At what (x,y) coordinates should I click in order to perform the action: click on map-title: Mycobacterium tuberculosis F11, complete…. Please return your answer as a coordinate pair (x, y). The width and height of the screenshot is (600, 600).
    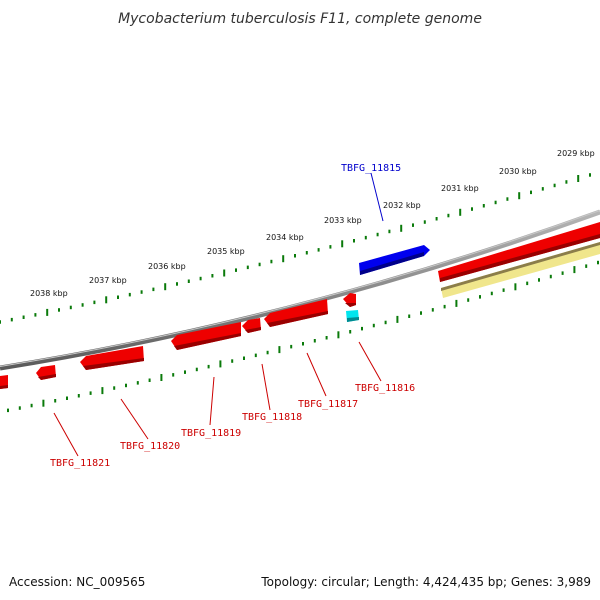
    Looking at the image, I should click on (300, 19).